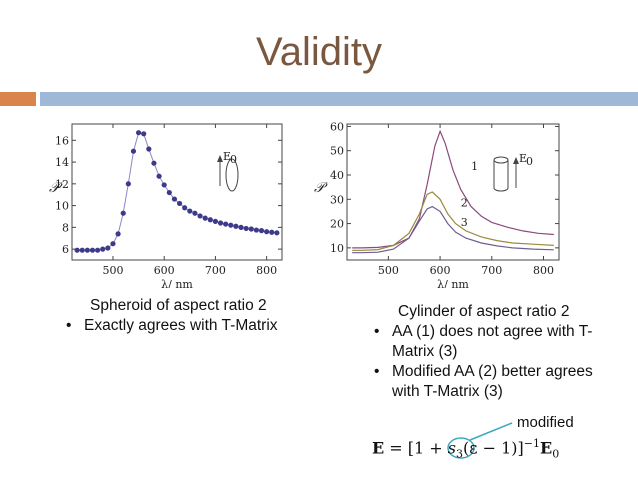 This screenshot has height=479, width=638. What do you see at coordinates (321, 188) in the screenshot?
I see `y-axis-label: 𝒫` at bounding box center [321, 188].